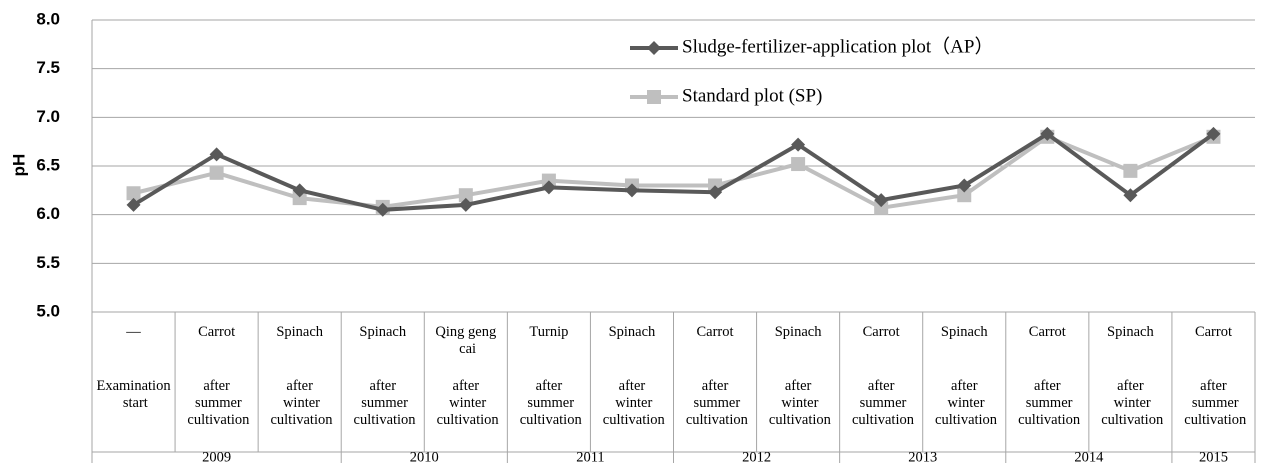  I want to click on y-tick-label: 7.0, so click(48, 116).